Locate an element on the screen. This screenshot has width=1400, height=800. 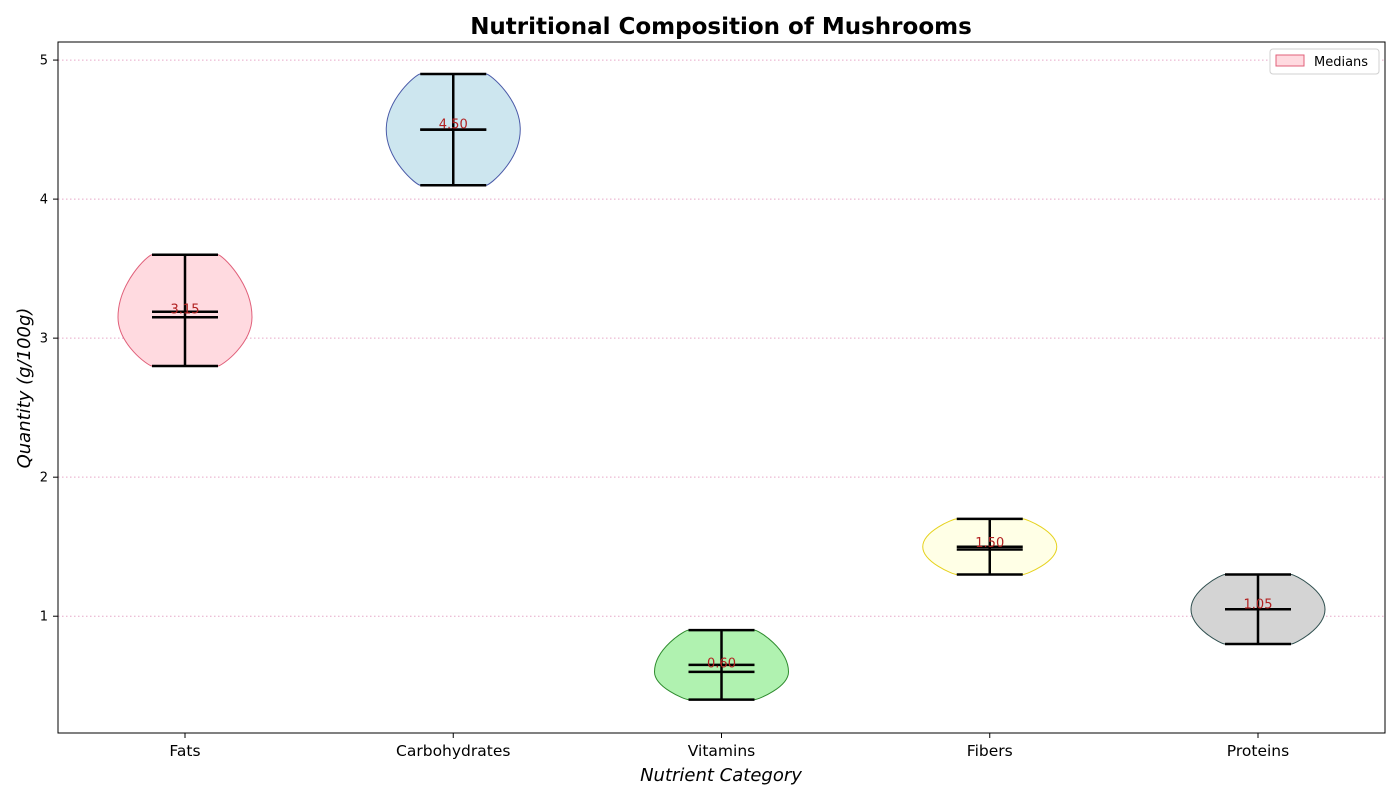
legend-label: Medians is located at coordinates (1341, 62).